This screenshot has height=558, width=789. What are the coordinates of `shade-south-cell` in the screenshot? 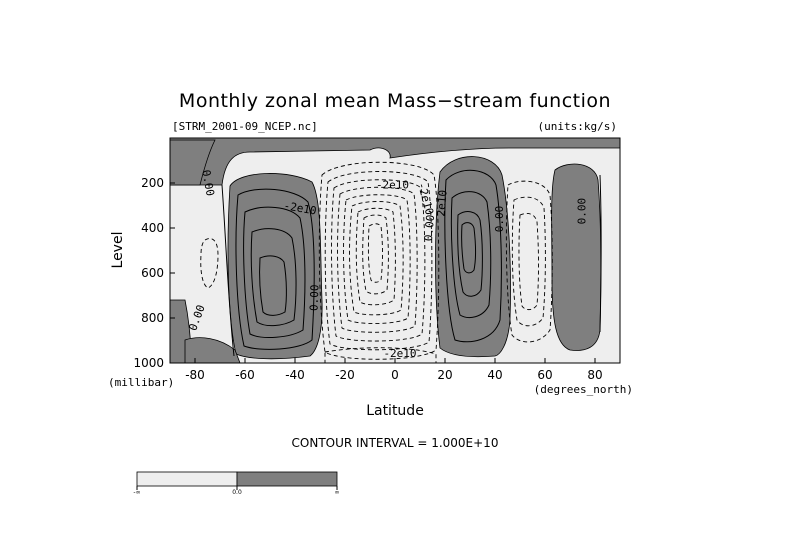 It's located at (275, 266).